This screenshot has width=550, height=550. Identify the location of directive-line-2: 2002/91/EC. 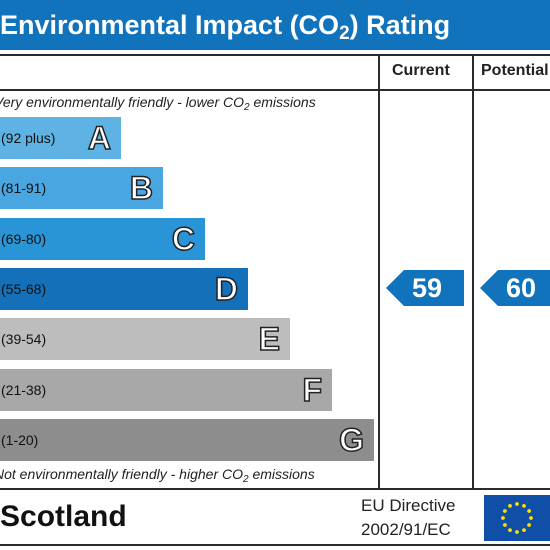
(406, 529).